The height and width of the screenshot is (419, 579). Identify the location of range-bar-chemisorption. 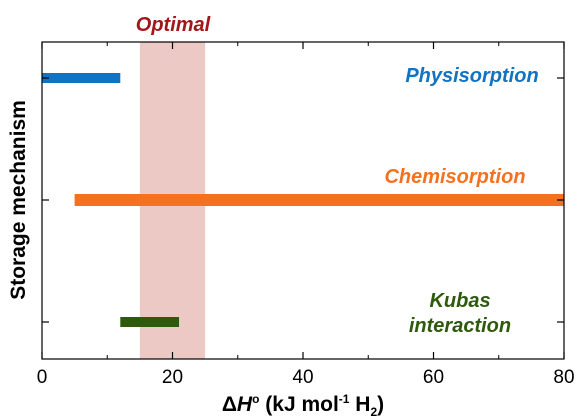
(319, 200).